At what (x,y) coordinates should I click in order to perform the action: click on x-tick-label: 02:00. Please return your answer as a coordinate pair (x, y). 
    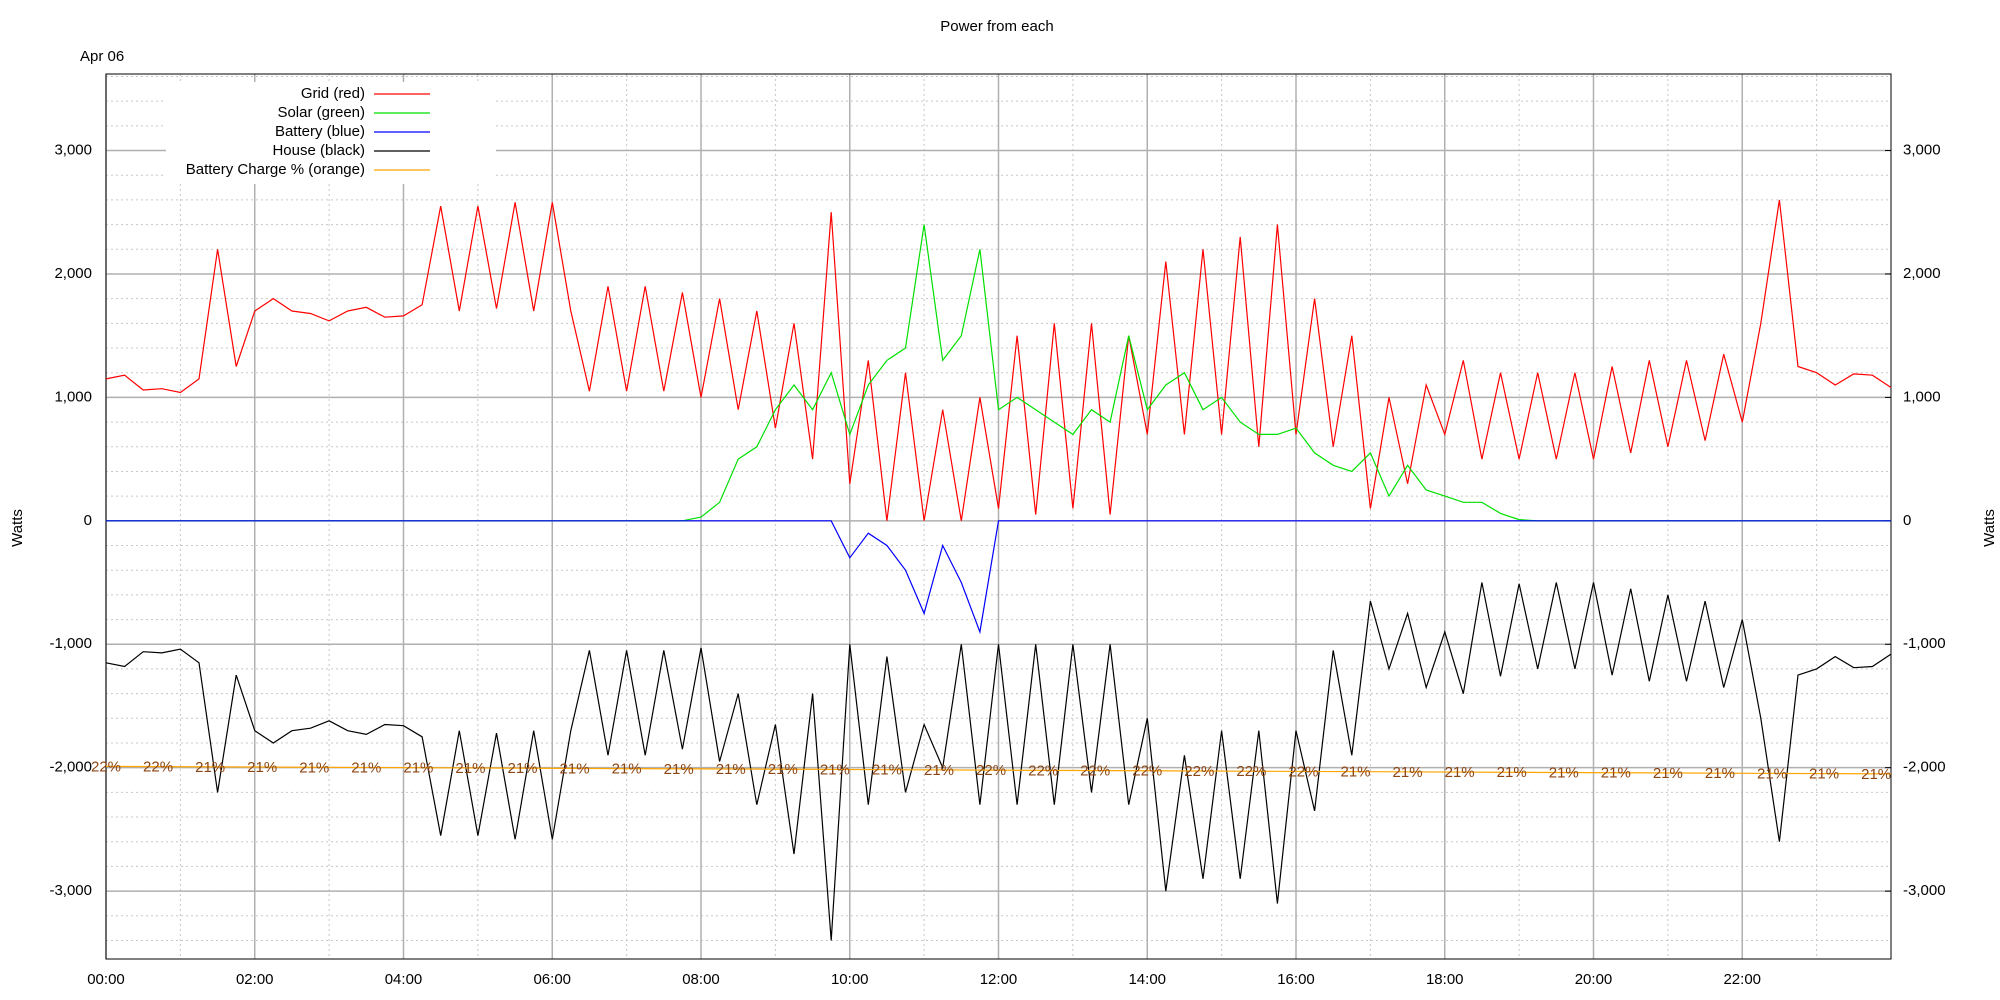
    Looking at the image, I should click on (255, 979).